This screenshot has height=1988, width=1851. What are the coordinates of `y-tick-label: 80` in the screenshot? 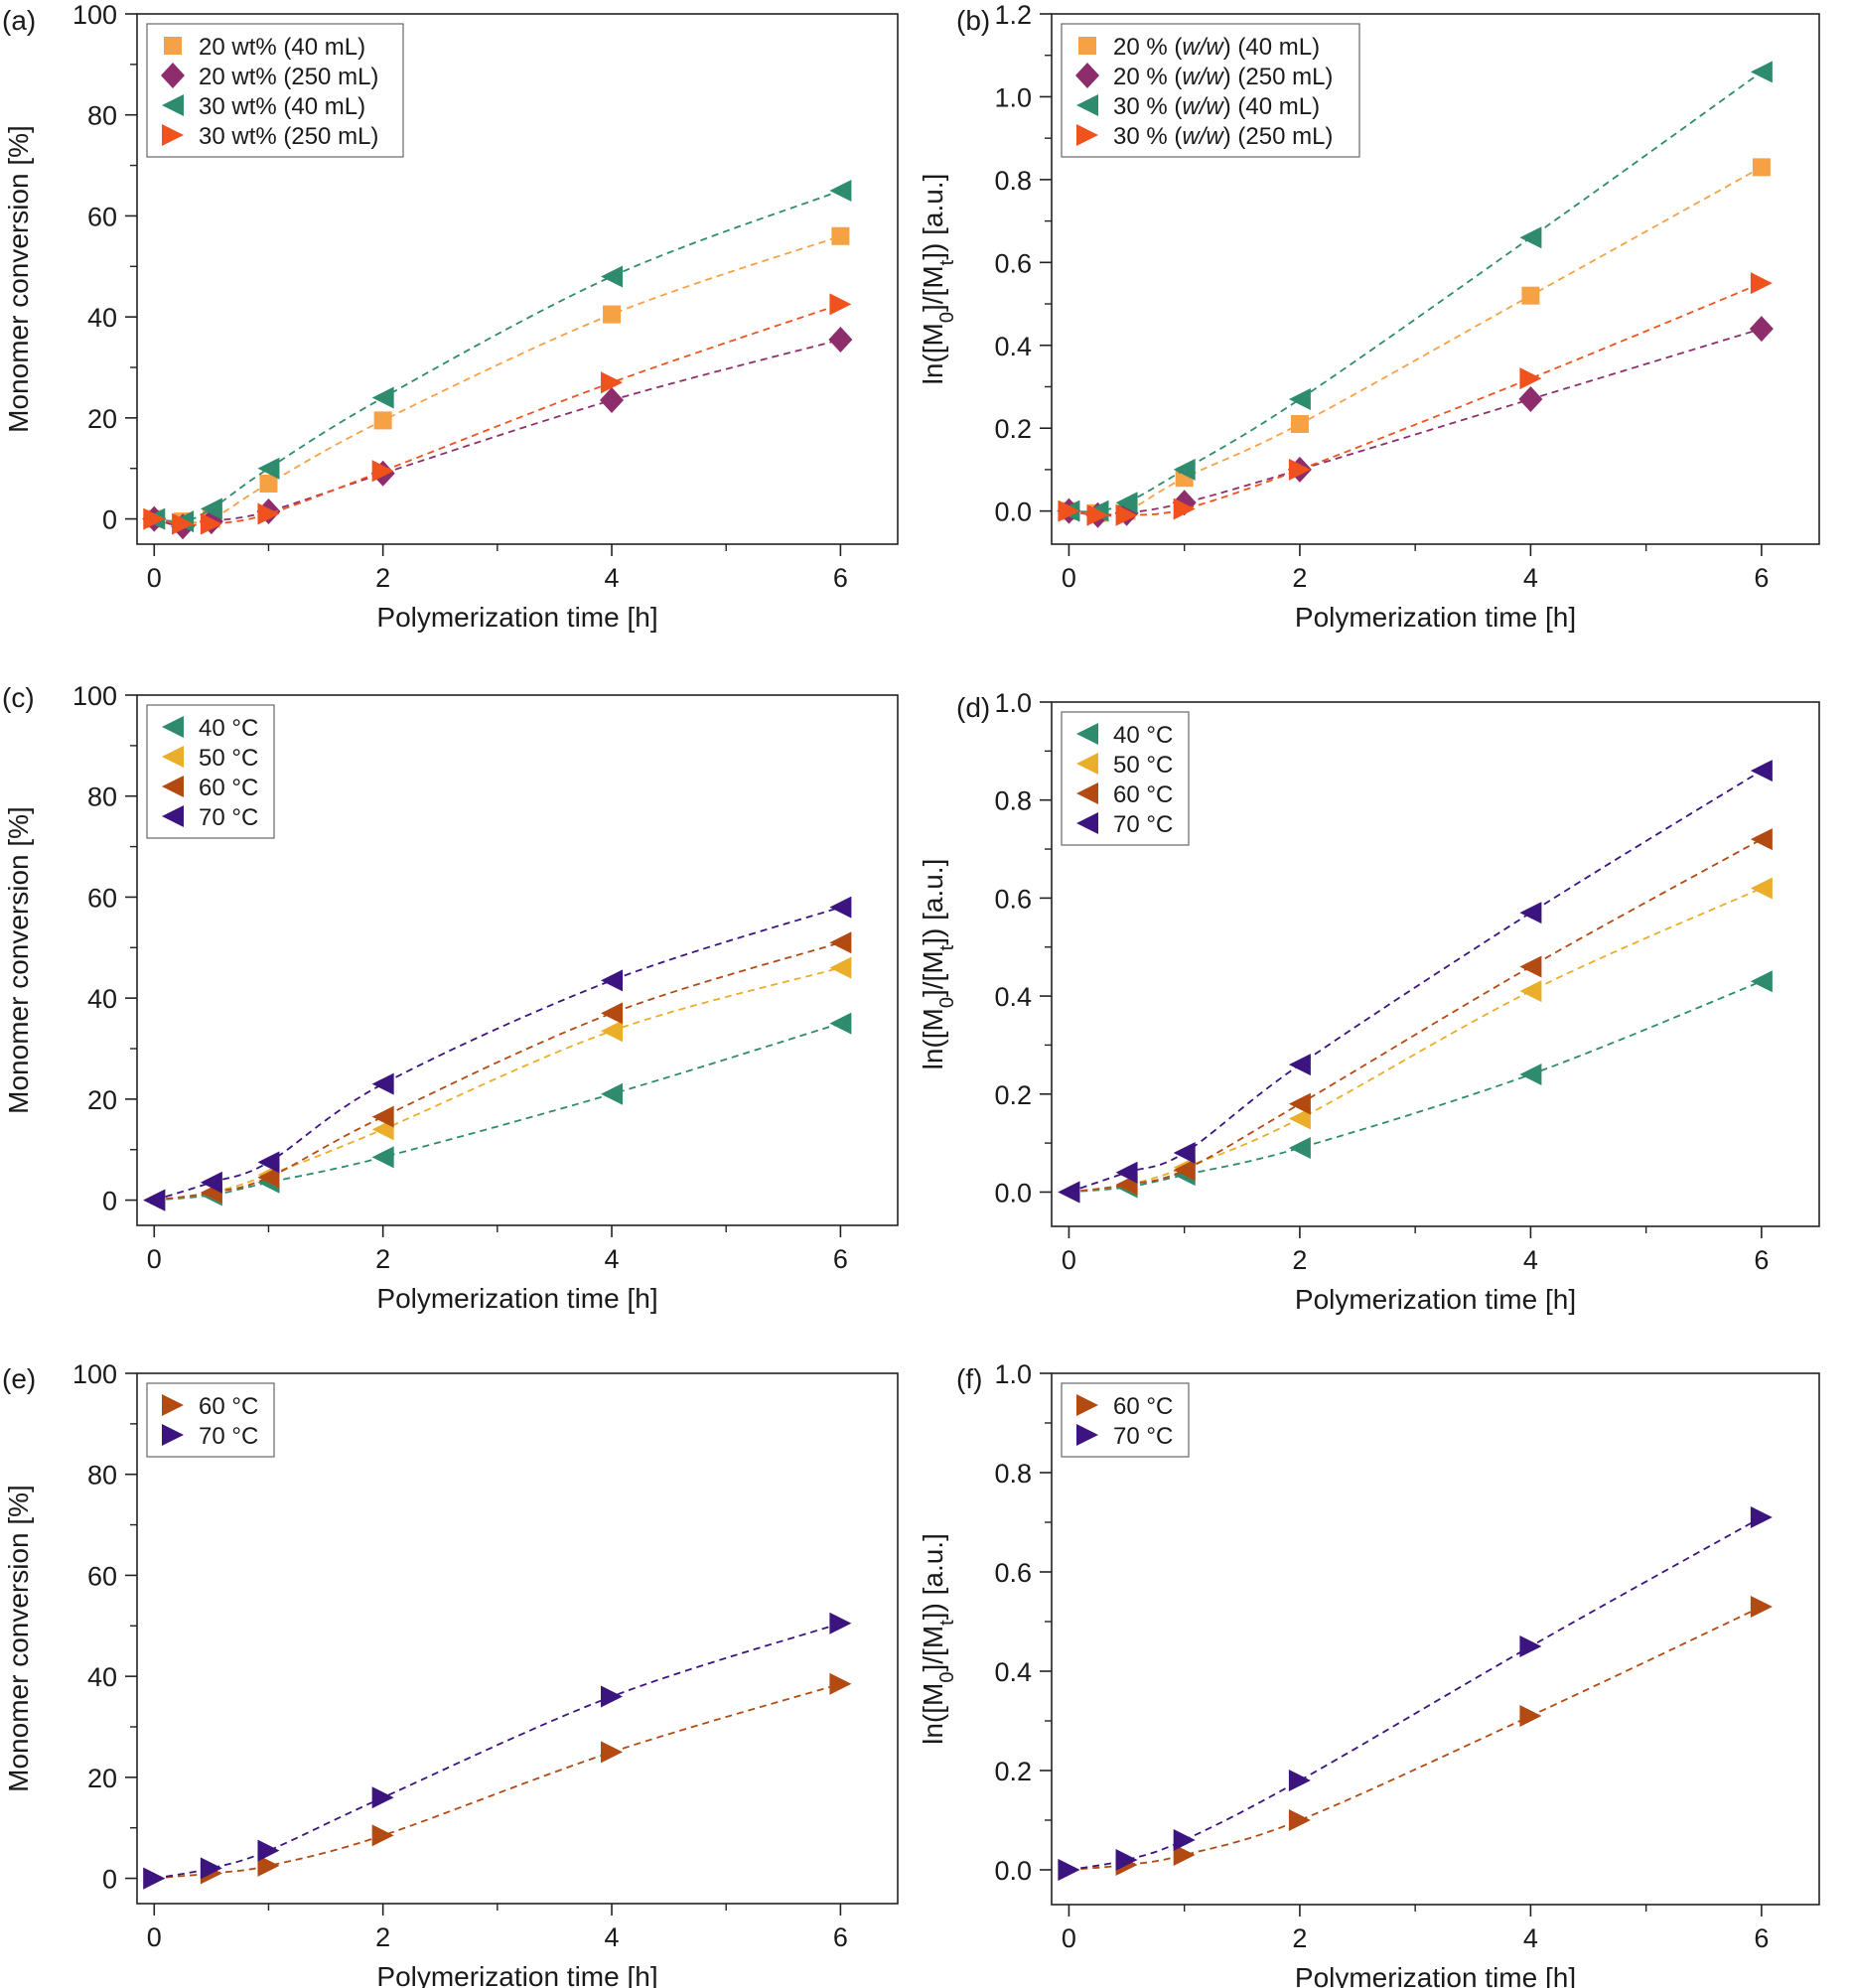 It's located at (102, 797).